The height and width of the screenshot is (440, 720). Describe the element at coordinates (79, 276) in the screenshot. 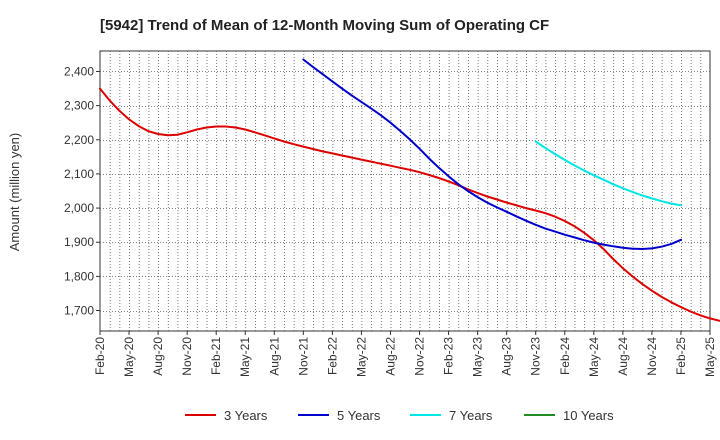

I see `y-tick-label: 1,800` at that location.